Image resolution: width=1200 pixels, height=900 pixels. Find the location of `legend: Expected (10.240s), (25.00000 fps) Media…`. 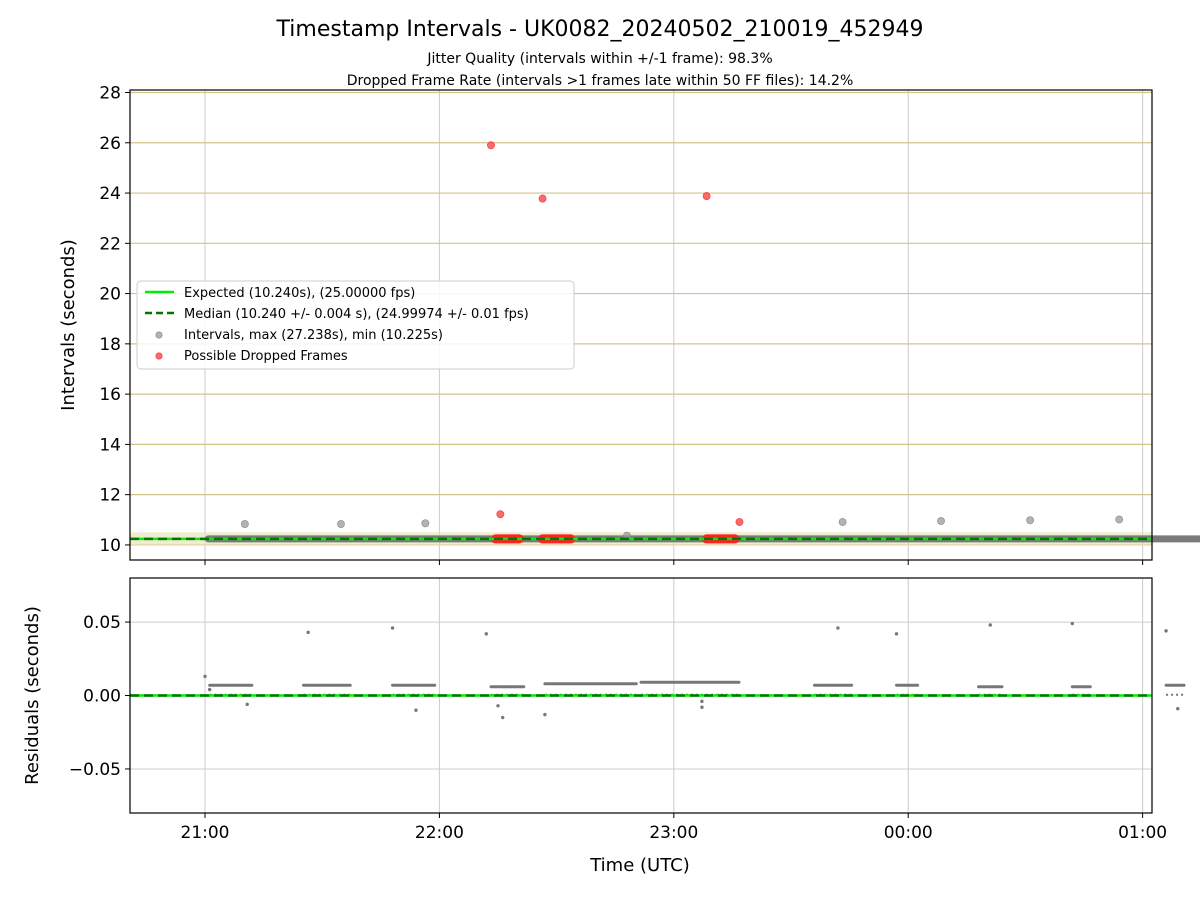

legend: Expected (10.240s), (25.00000 fps) Media… is located at coordinates (355, 325).